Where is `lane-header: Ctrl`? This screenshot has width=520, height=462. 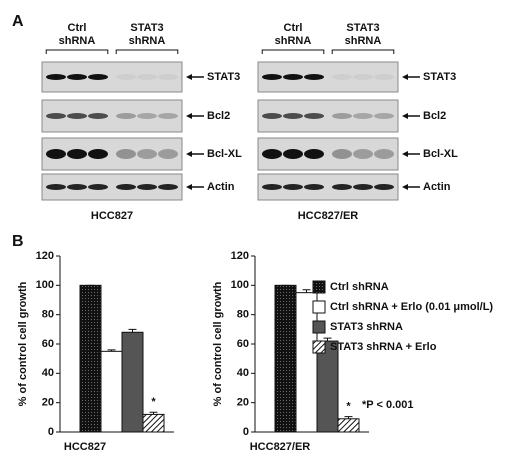 lane-header: Ctrl is located at coordinates (293, 28).